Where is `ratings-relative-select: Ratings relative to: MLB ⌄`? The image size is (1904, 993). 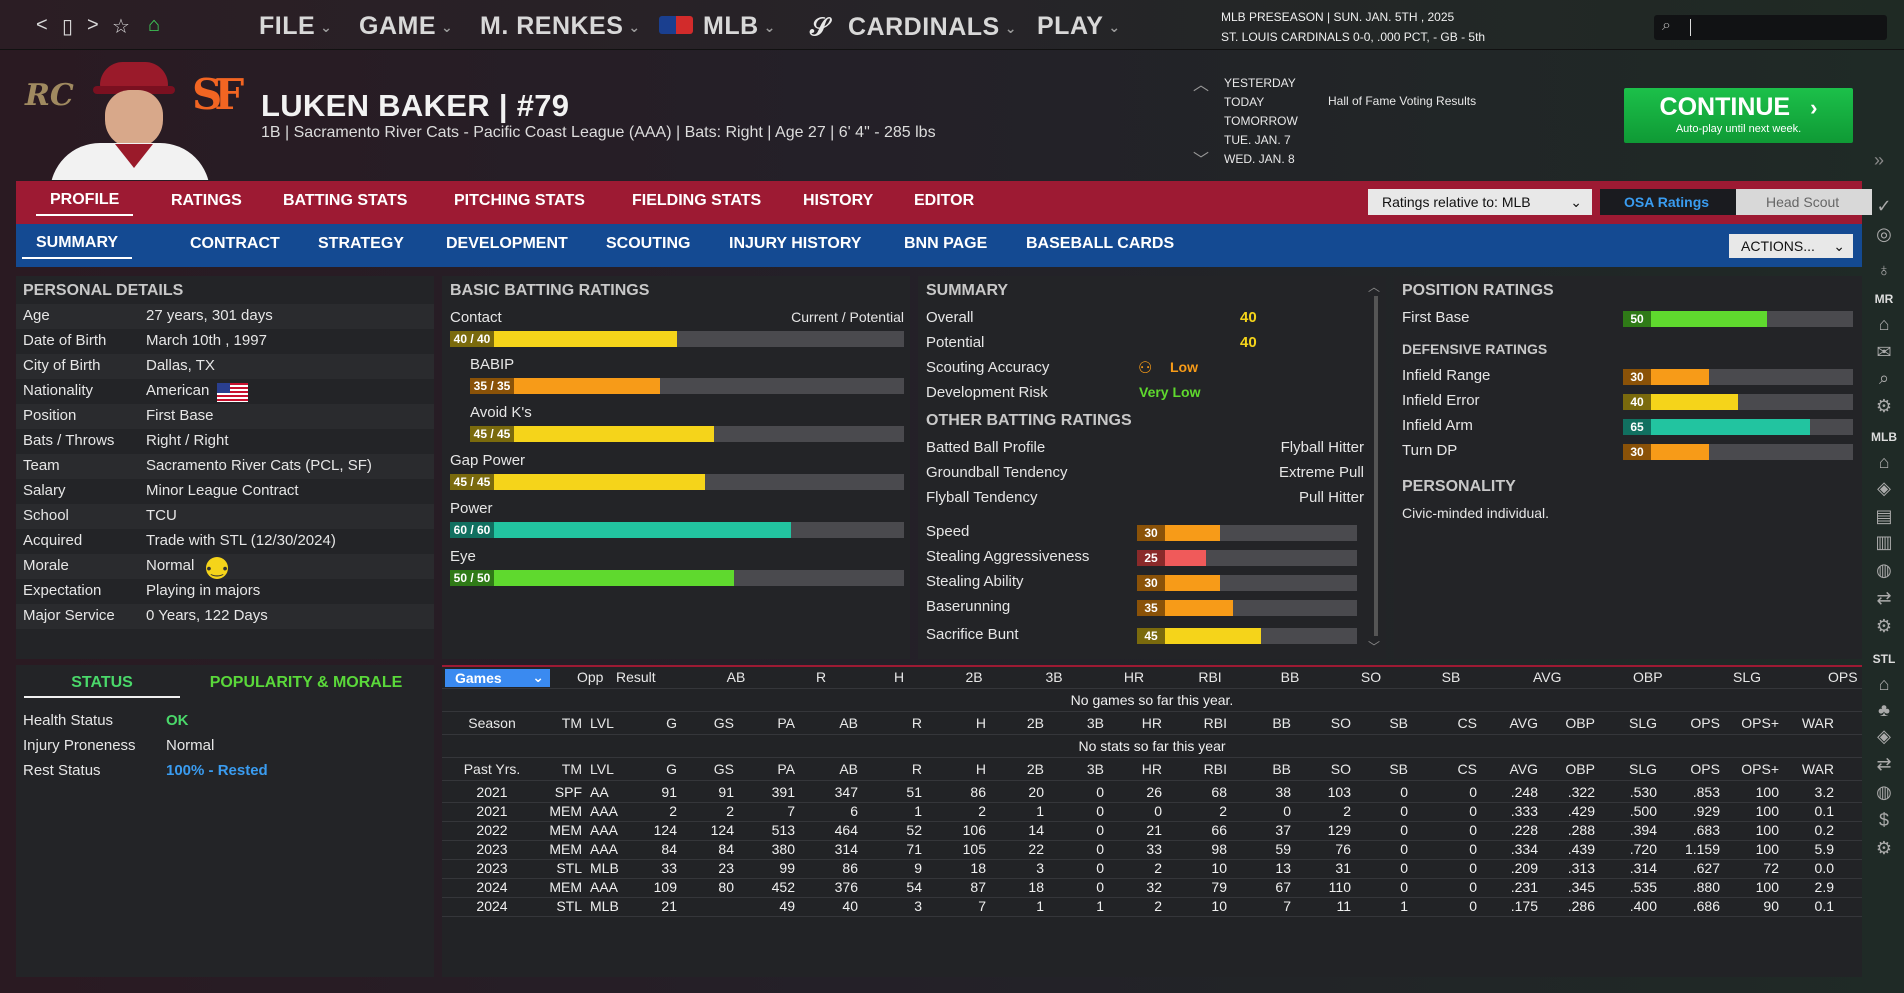 ratings-relative-select: Ratings relative to: MLB ⌄ is located at coordinates (1480, 202).